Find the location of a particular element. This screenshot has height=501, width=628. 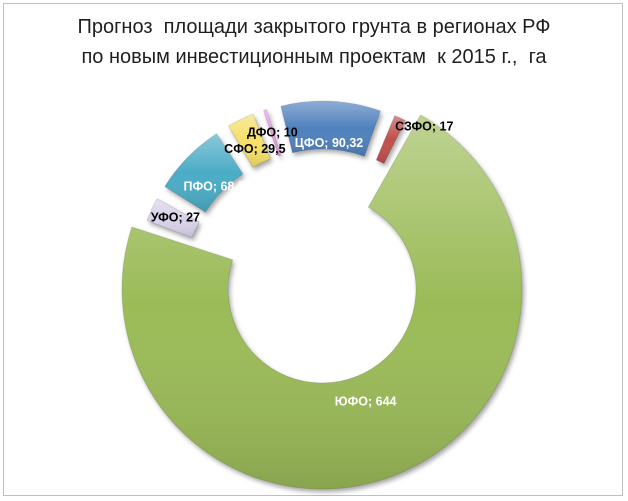

data-label-СЗФО: СЗФО; 17 is located at coordinates (424, 126).